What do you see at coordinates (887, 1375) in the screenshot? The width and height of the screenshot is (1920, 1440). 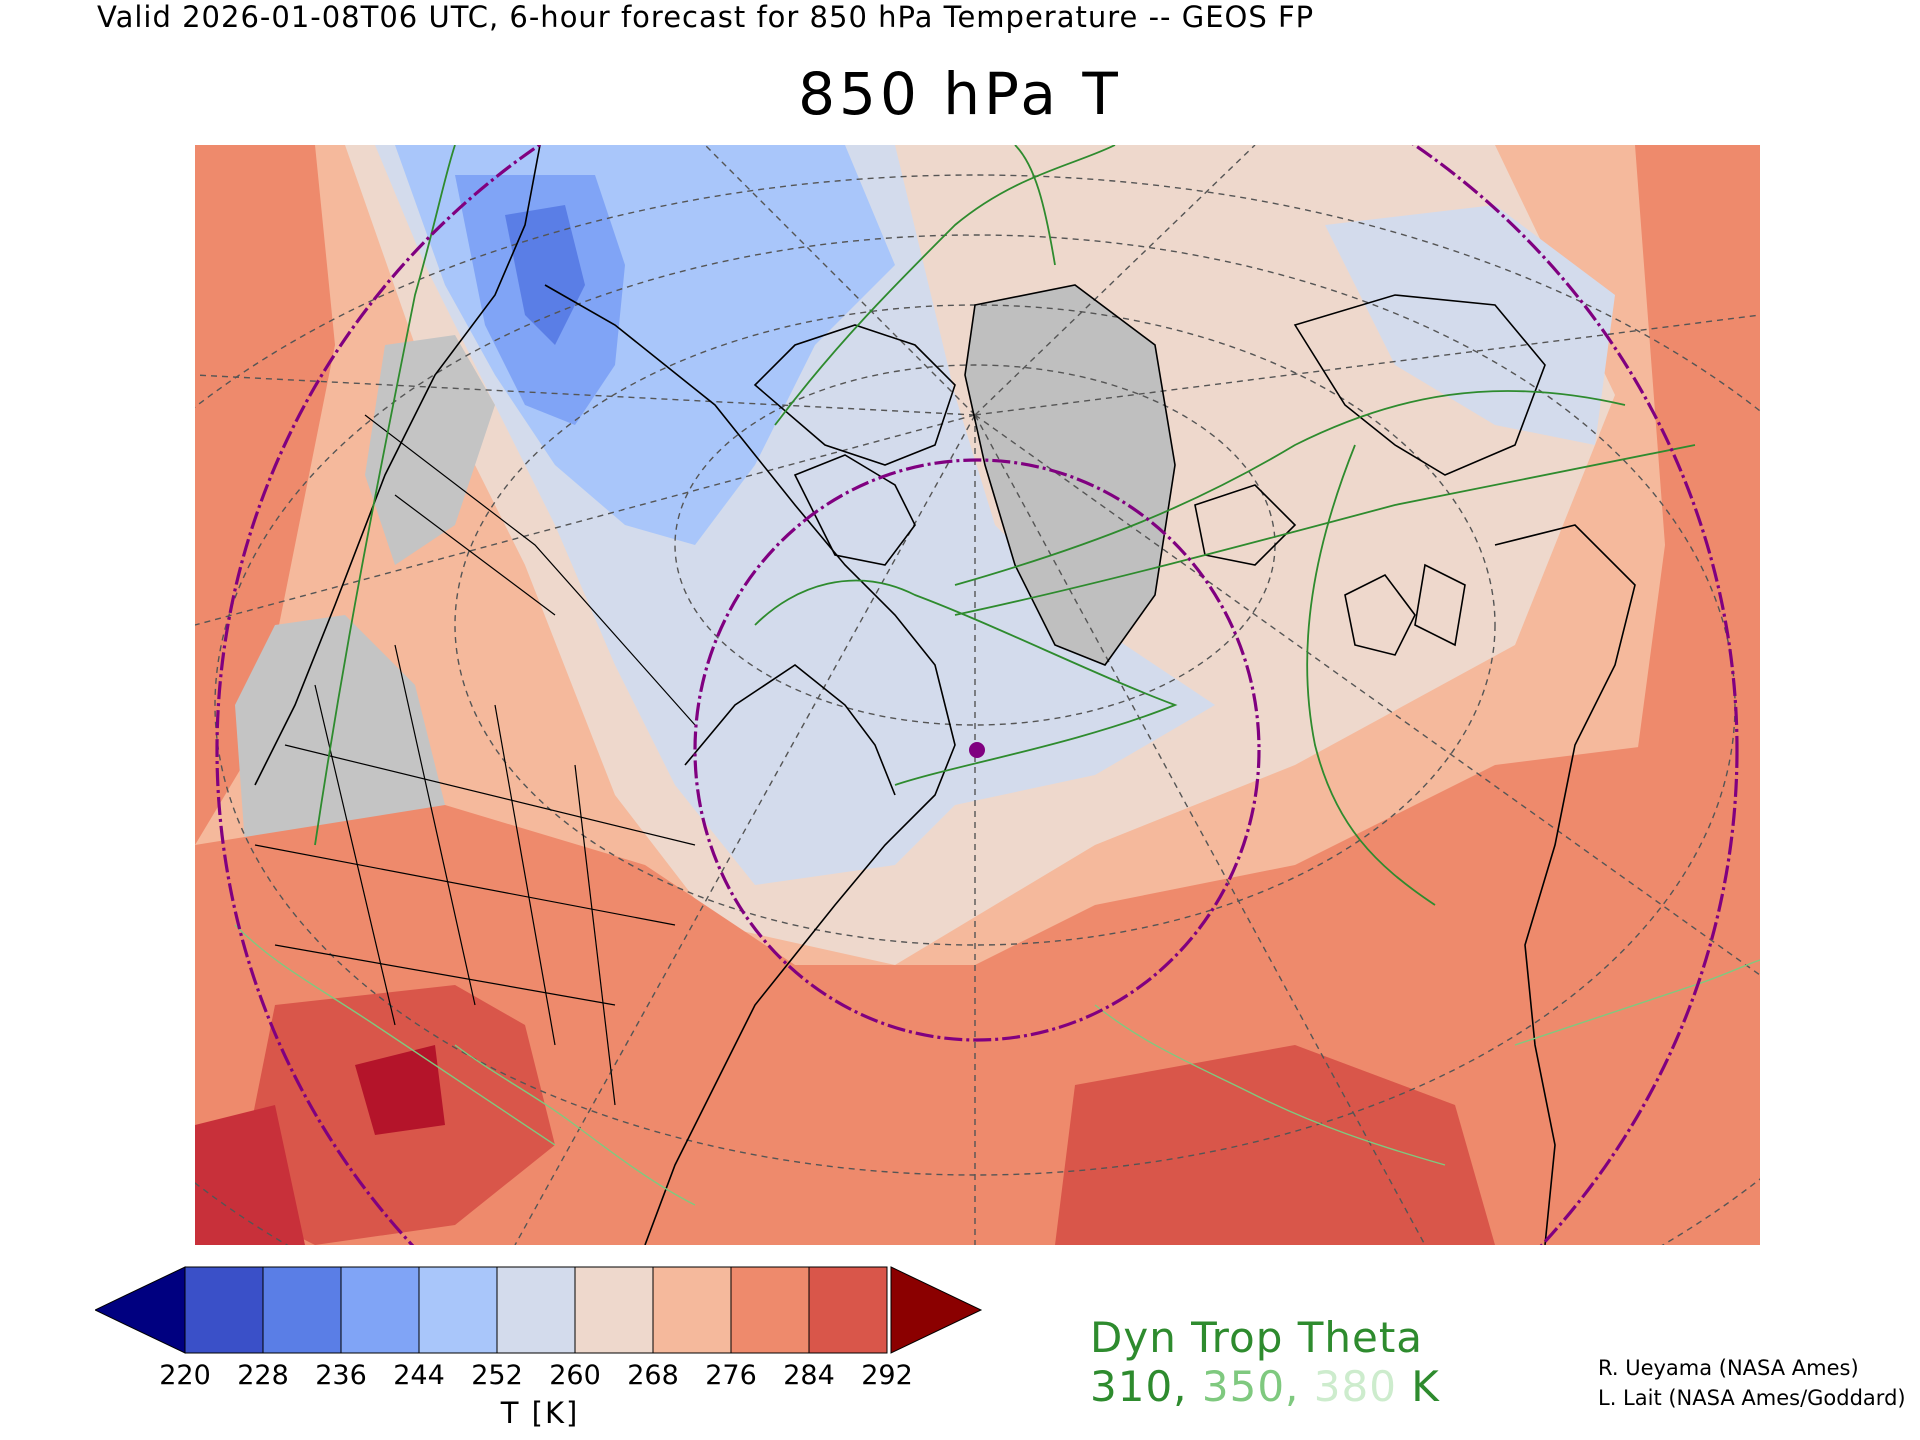 I see `colorbar-tick-label: 292` at bounding box center [887, 1375].